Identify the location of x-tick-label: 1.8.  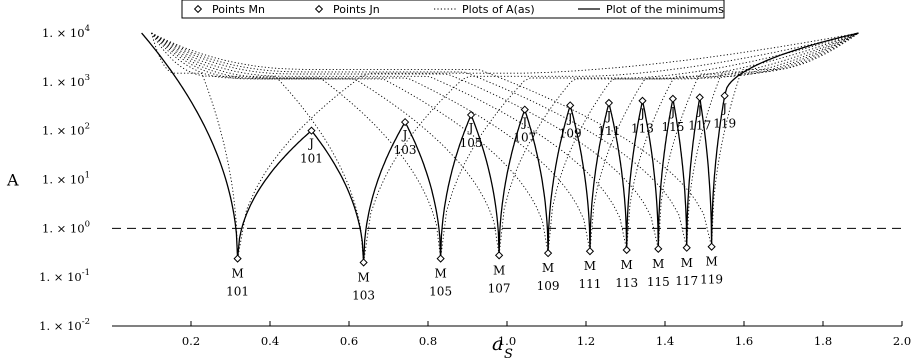
(823, 341).